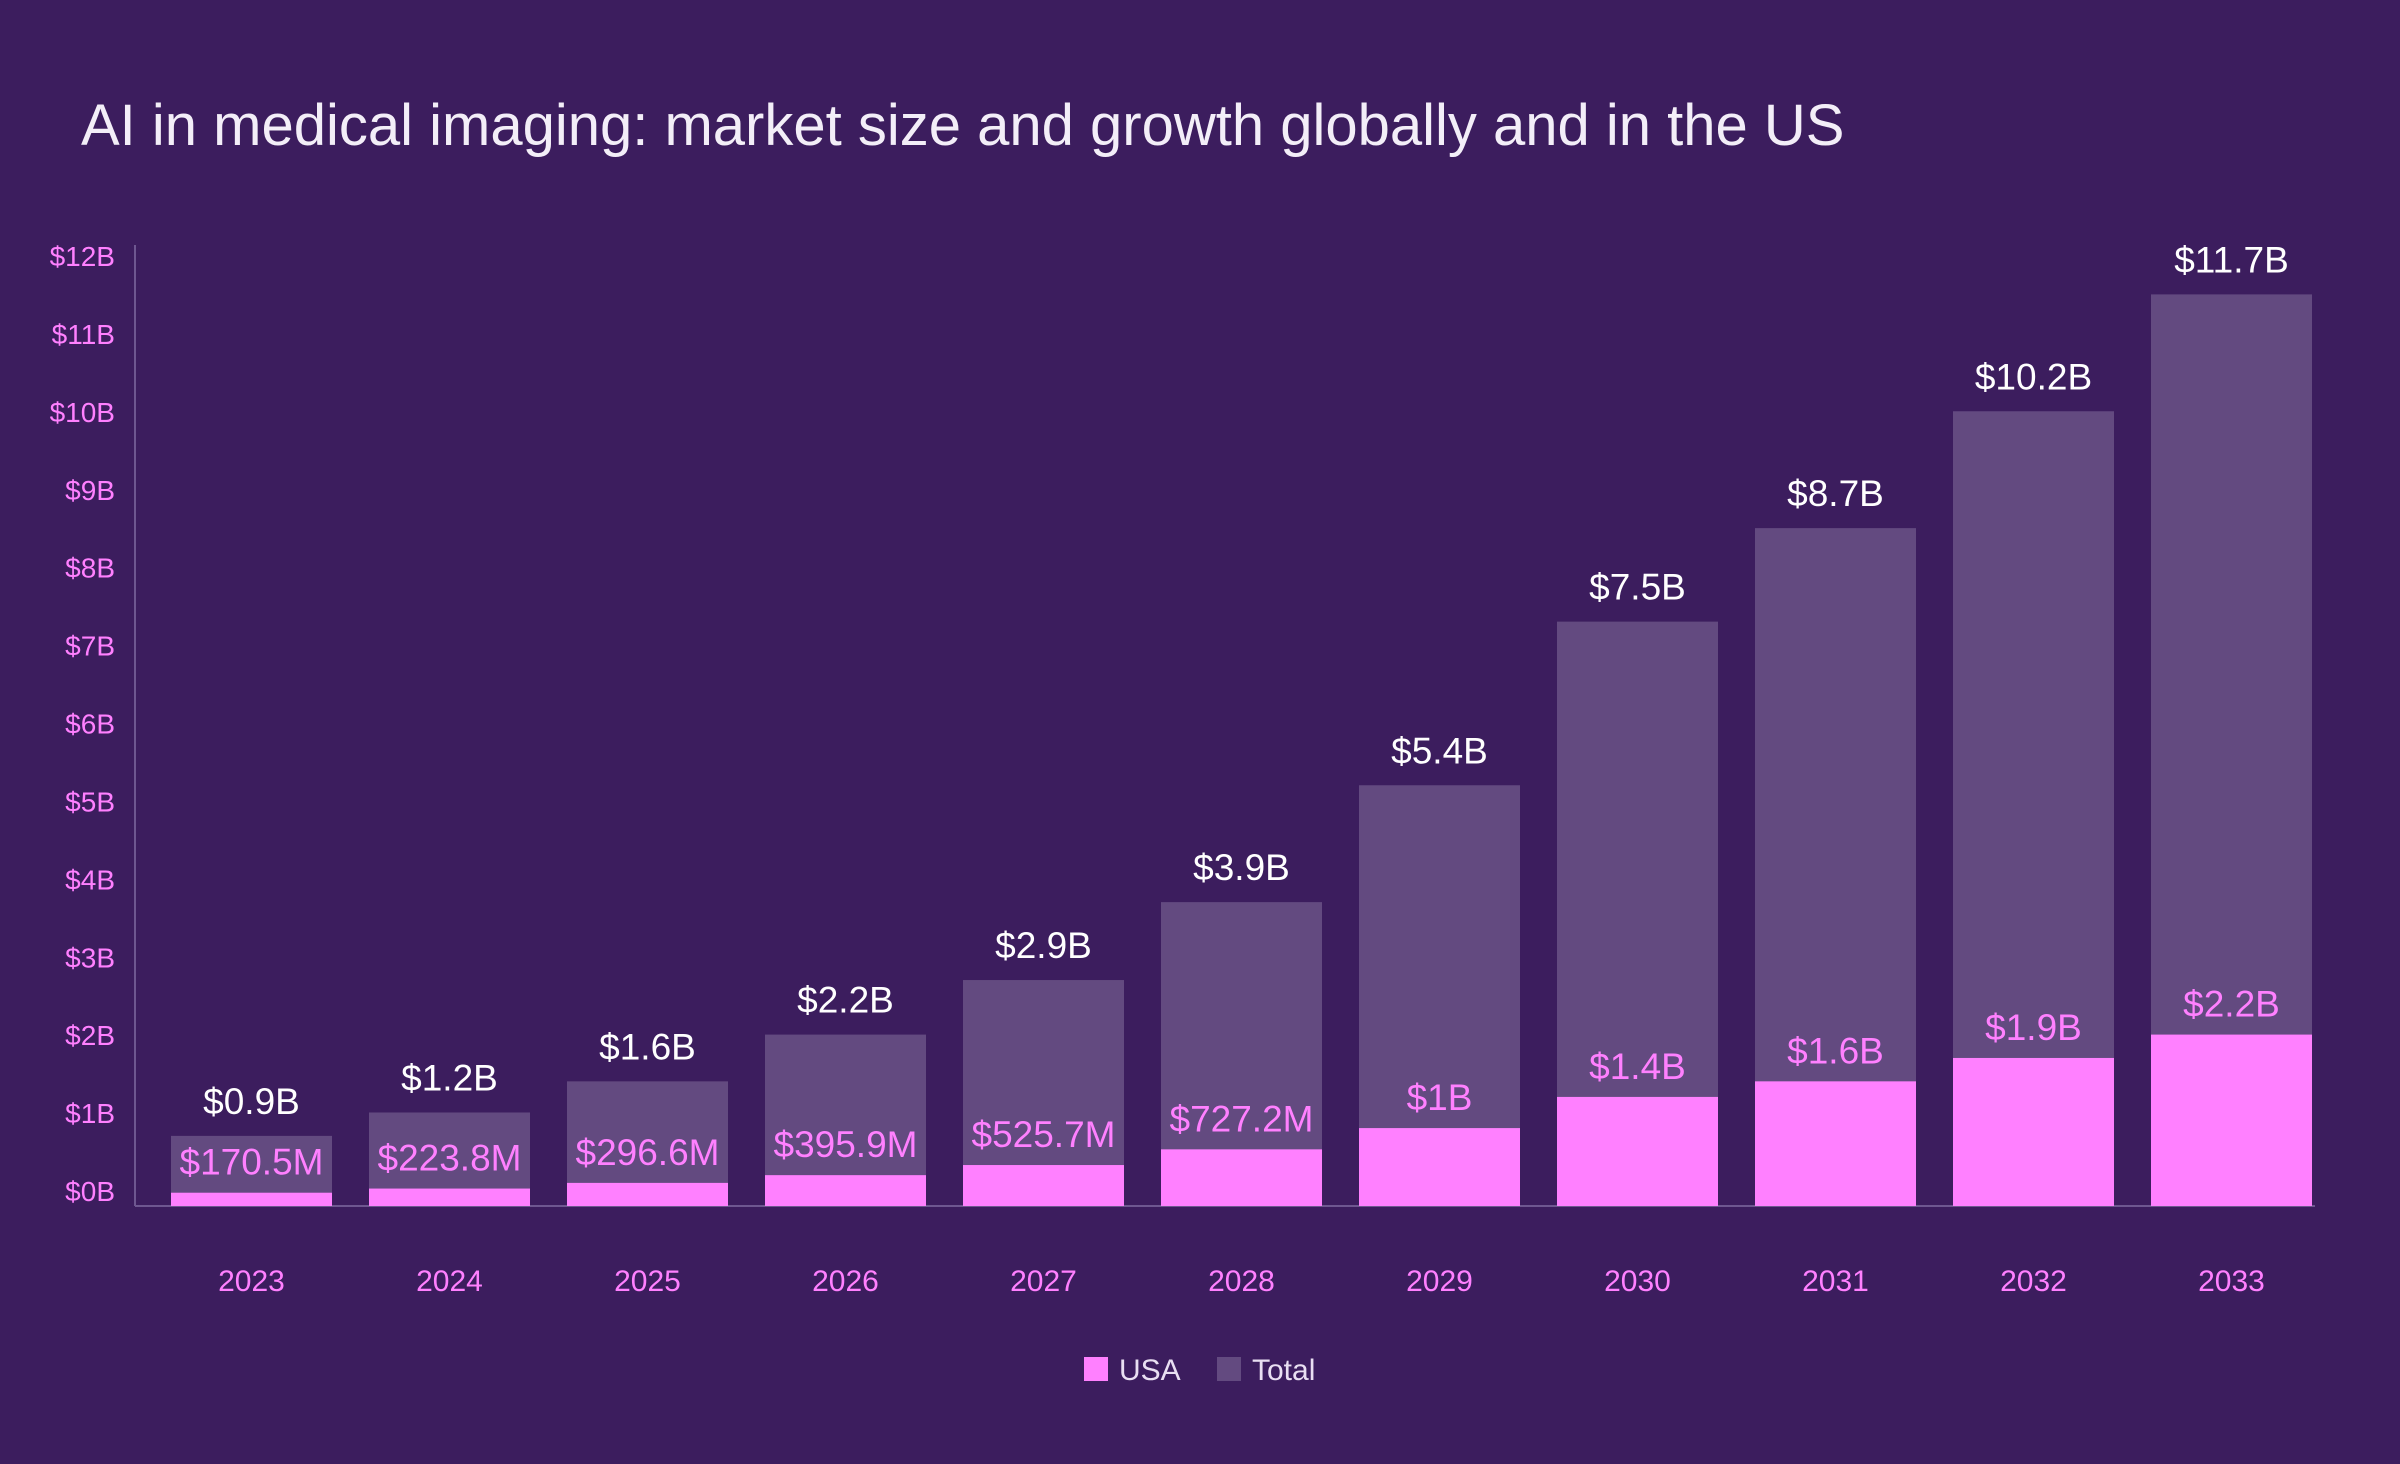 The image size is (2400, 1464). Describe the element at coordinates (1044, 1134) in the screenshot. I see `usa-value-label: $525.7M` at that location.